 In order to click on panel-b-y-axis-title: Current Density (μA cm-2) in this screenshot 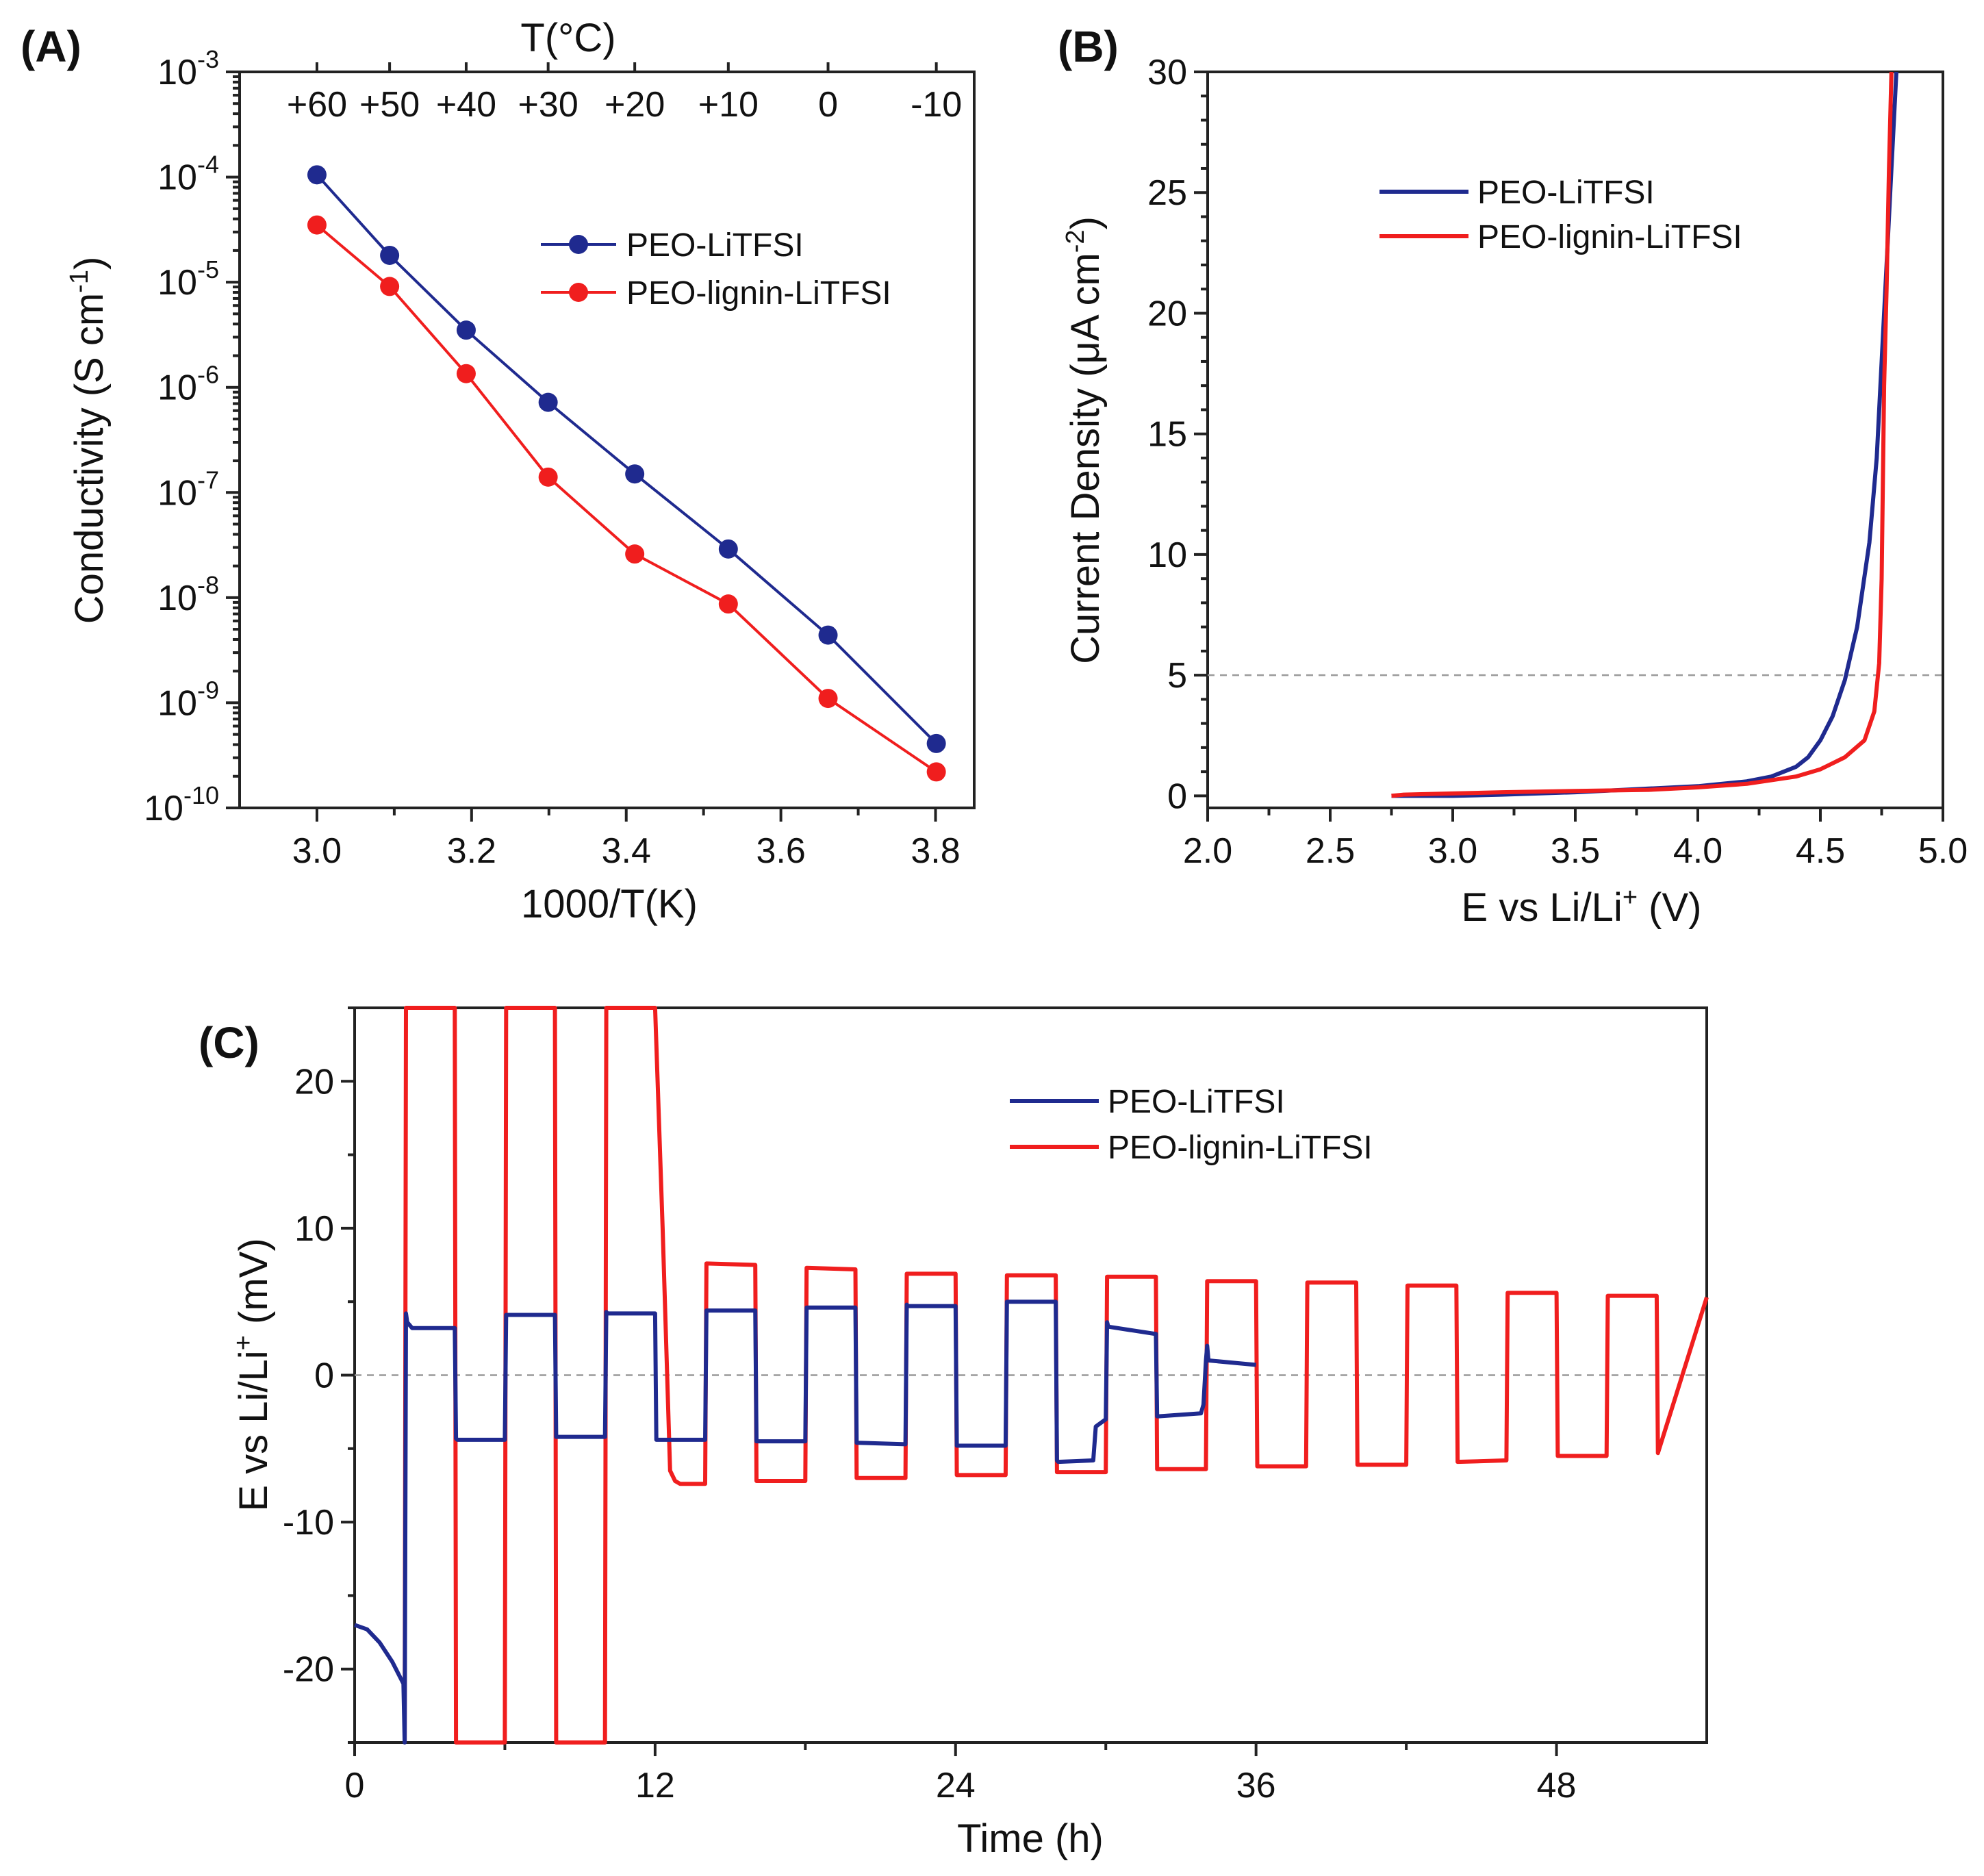, I will do `click(1084, 440)`.